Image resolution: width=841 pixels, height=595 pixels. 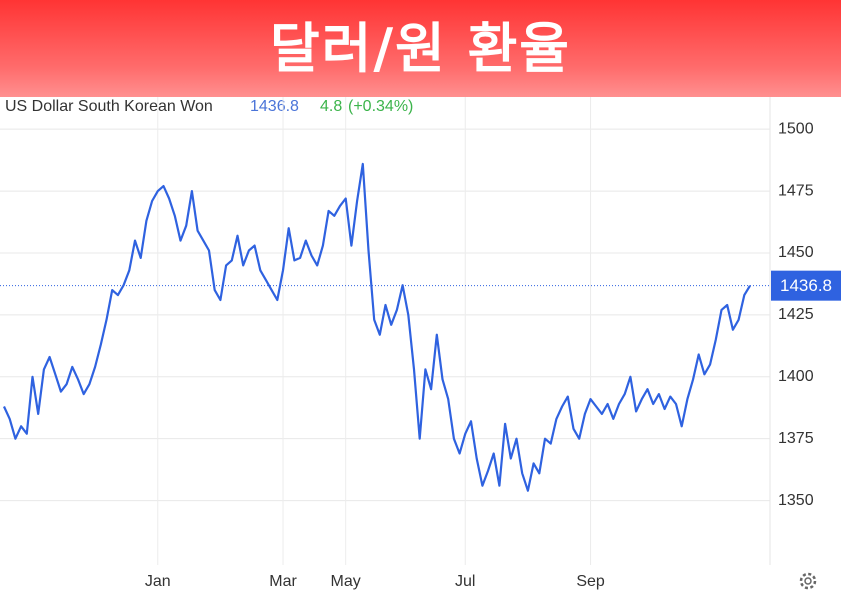 What do you see at coordinates (796, 500) in the screenshot?
I see `y-tick-label: 1350` at bounding box center [796, 500].